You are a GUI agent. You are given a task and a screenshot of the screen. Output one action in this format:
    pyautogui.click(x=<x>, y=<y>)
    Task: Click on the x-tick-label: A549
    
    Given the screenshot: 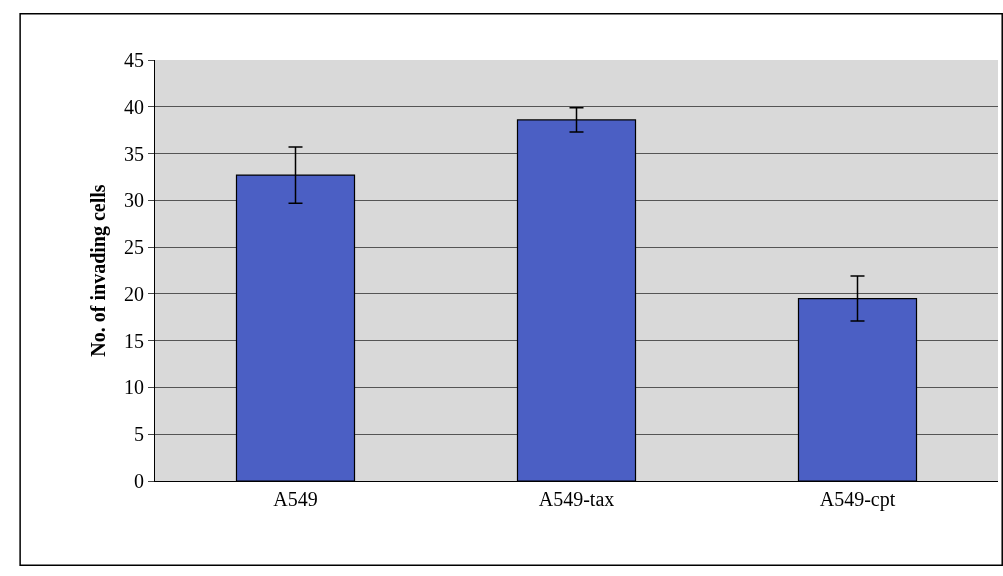 What is the action you would take?
    pyautogui.click(x=295, y=499)
    